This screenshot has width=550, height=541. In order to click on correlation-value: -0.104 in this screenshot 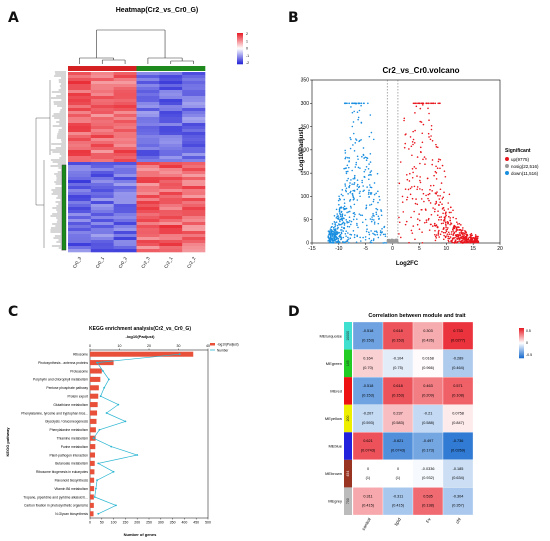, I will do `click(398, 358)`.